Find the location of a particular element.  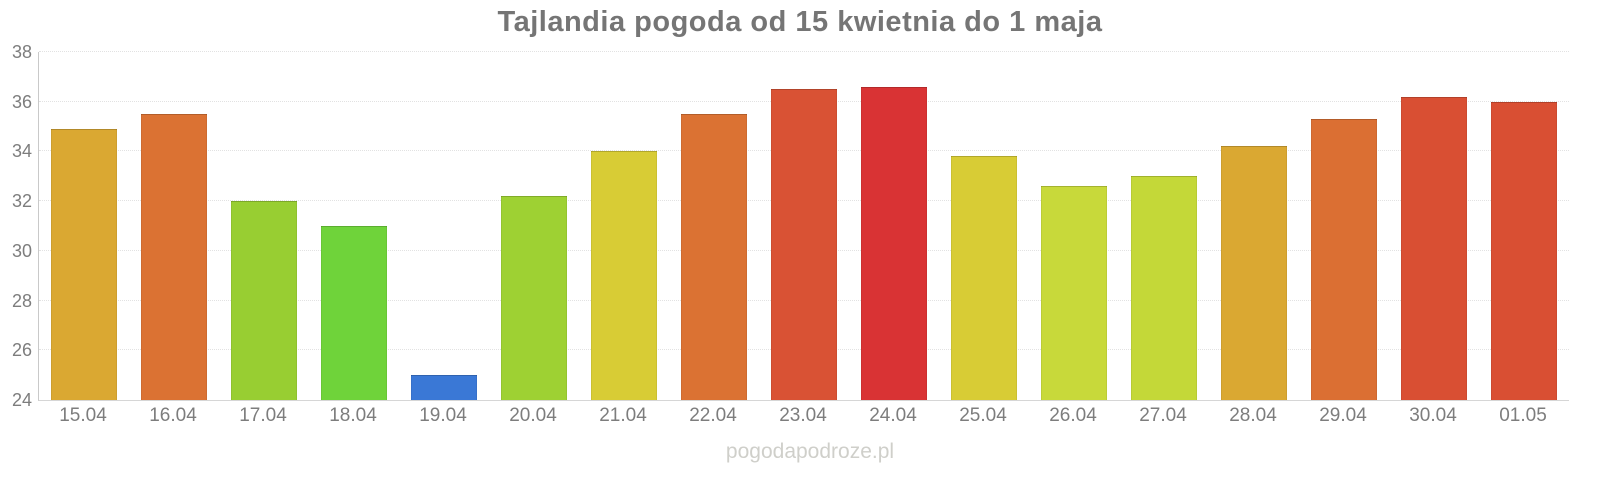

x-axis-tick-18.04: 18.04 is located at coordinates (353, 415).